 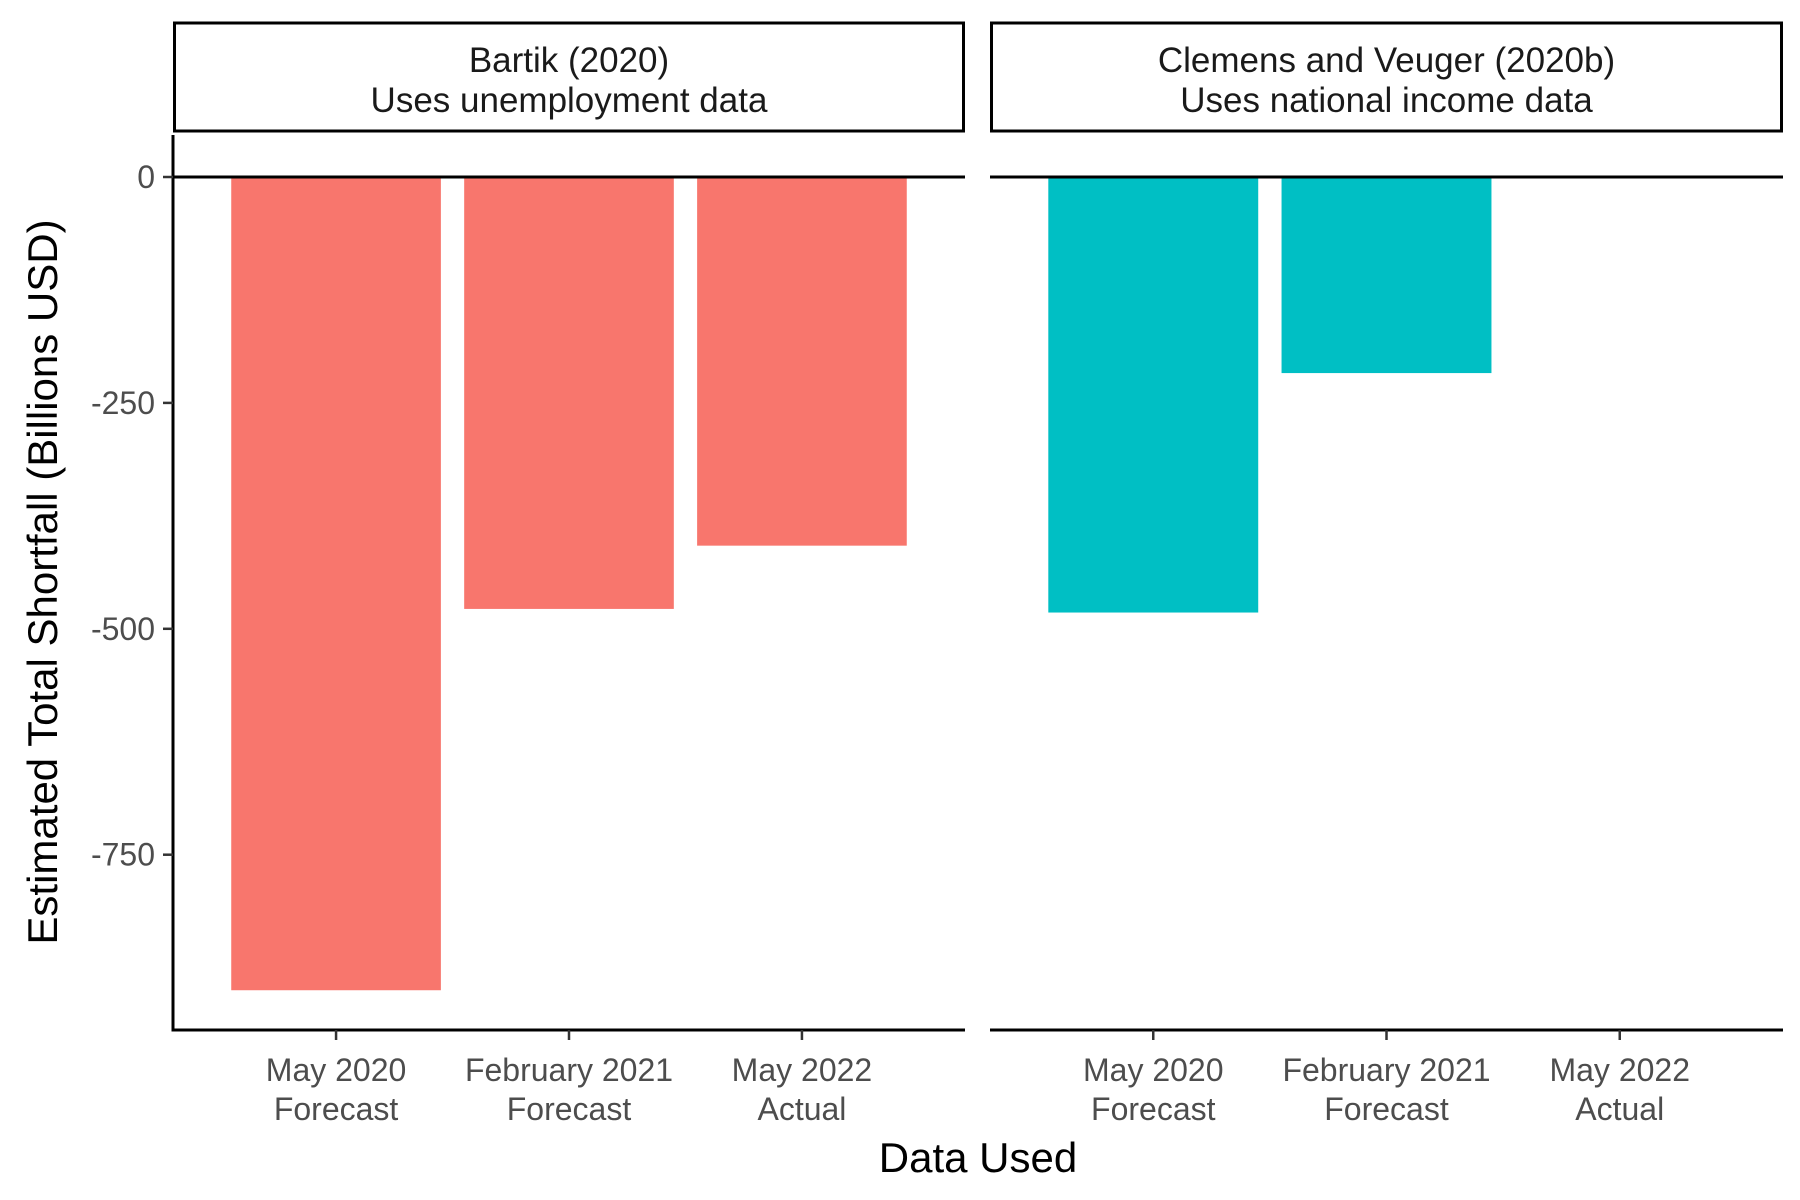 I want to click on y-axis: 0 -250 -500 -750, so click(x=133, y=583).